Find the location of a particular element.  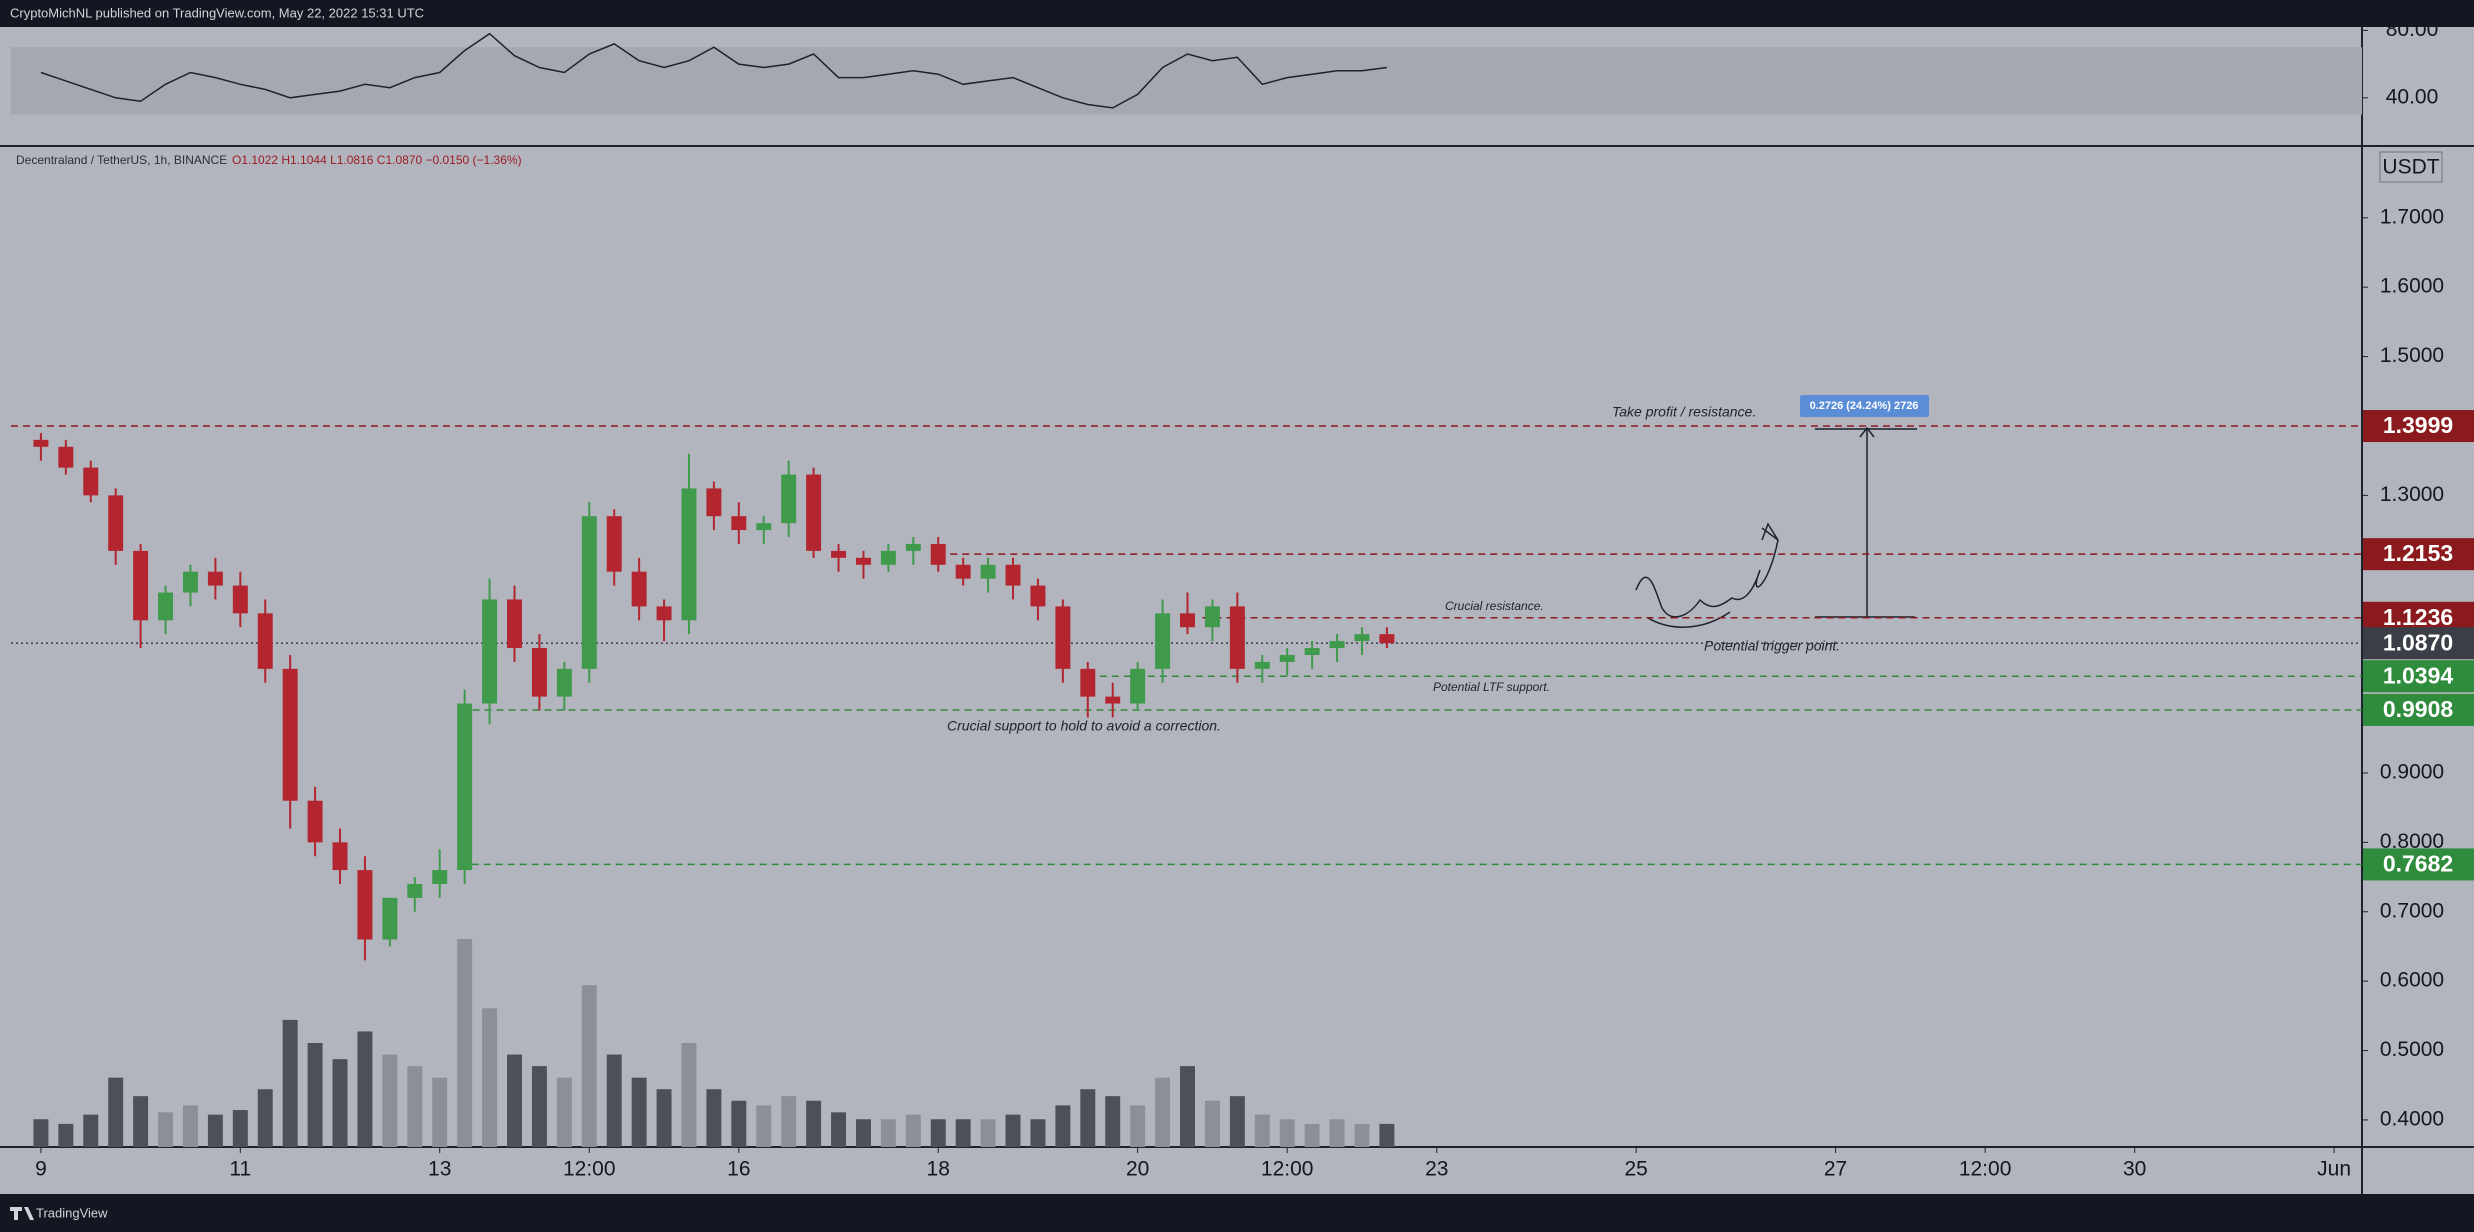

annotation: Crucial resistance. is located at coordinates (1494, 606).